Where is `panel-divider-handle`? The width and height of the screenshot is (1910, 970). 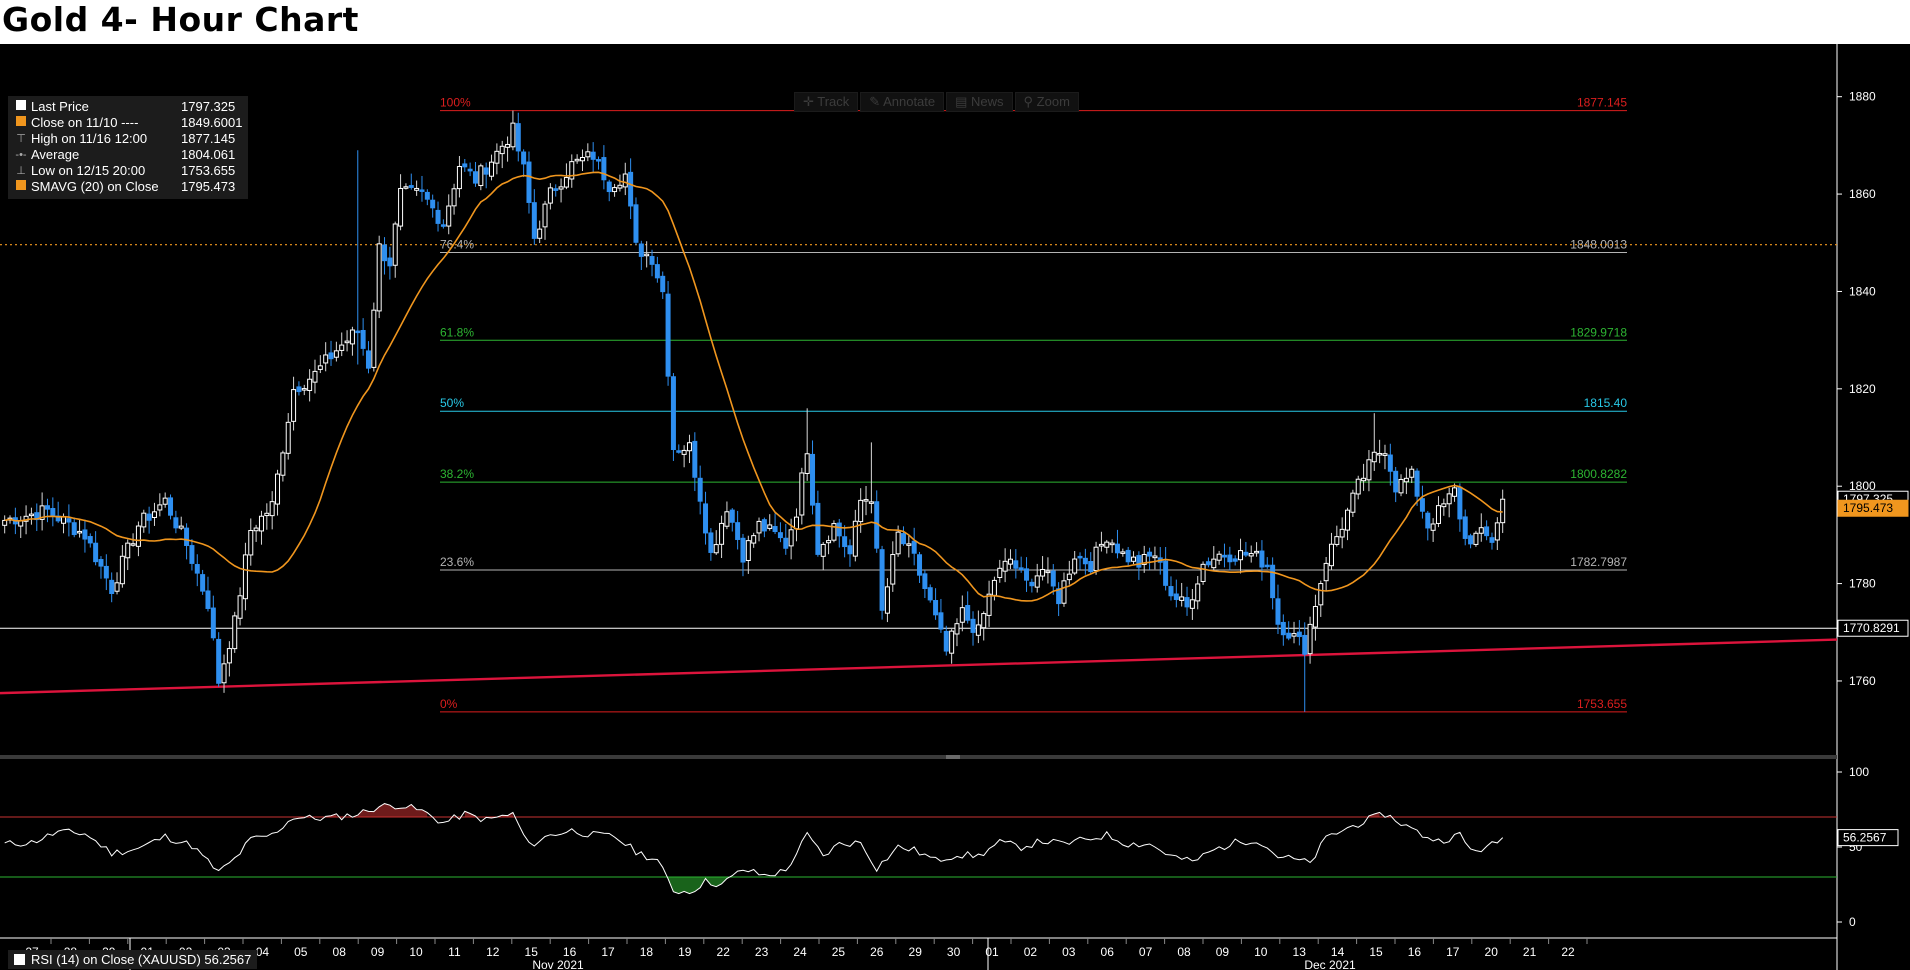
panel-divider-handle is located at coordinates (953, 757).